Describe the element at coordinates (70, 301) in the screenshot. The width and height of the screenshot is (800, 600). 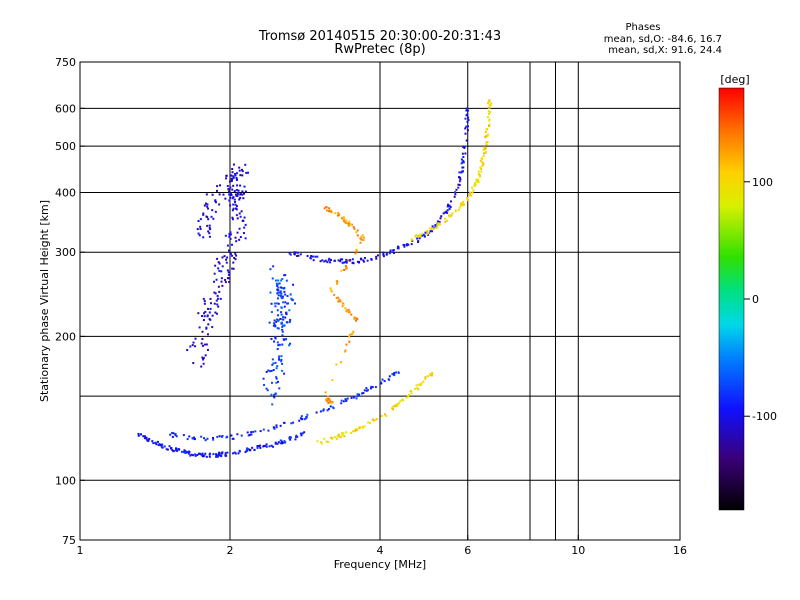
I see `y-tick-labels: 75 100 200 300 400 500 600 750` at that location.